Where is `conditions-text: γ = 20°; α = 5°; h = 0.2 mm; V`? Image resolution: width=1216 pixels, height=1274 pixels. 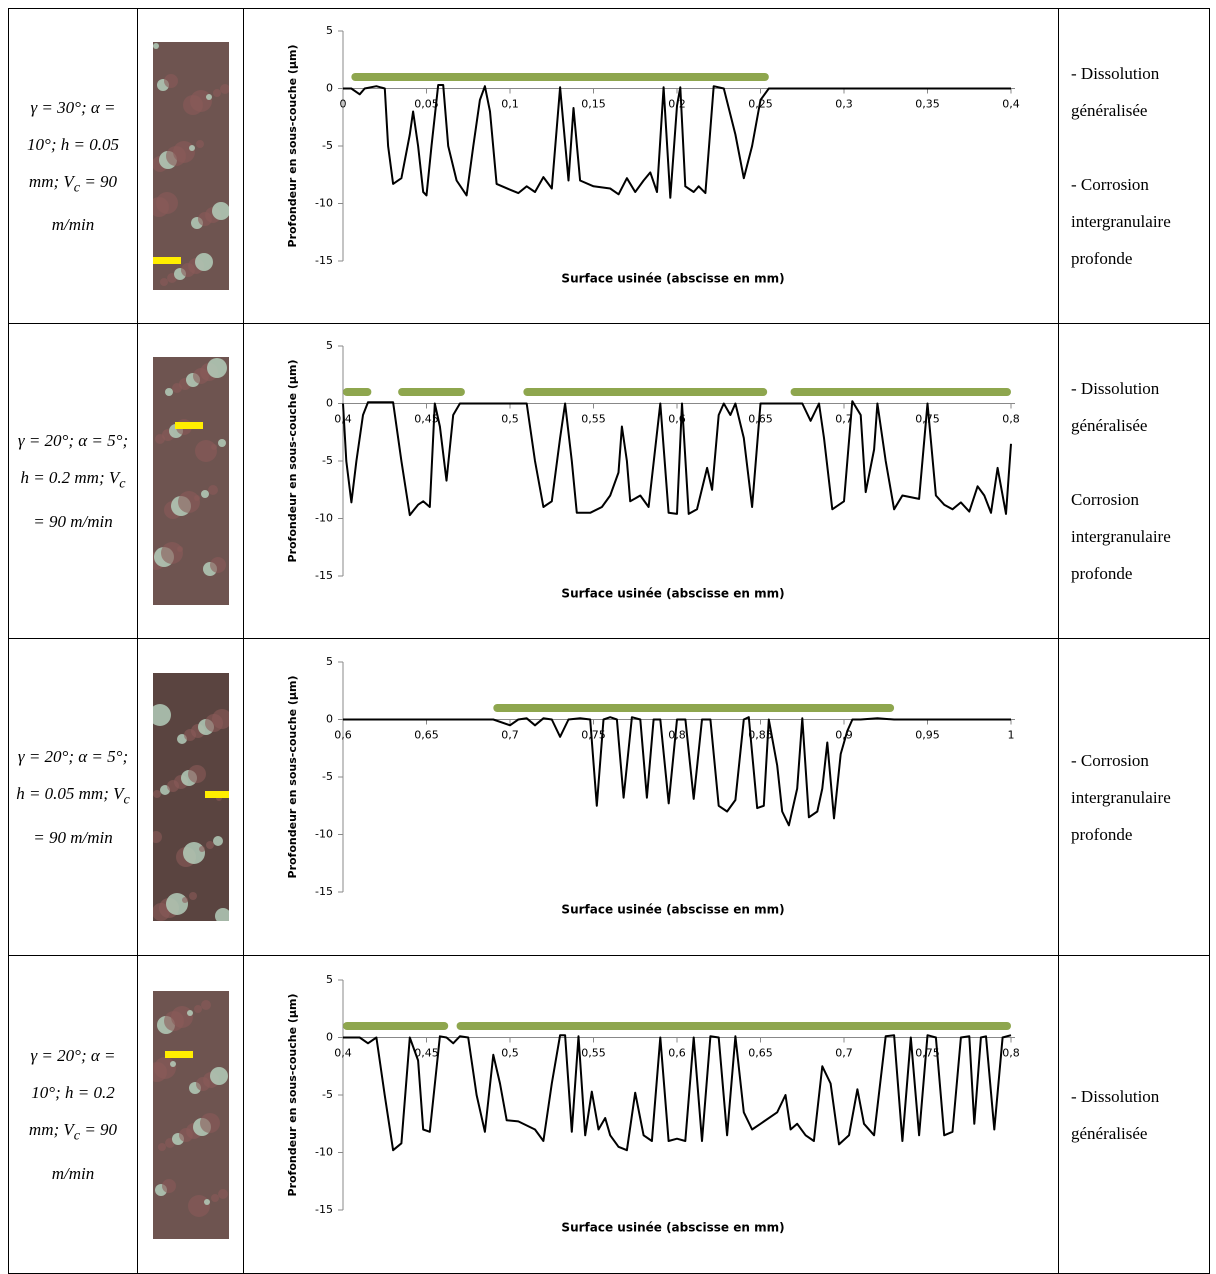 conditions-text: γ = 20°; α = 5°; h = 0.2 mm; V is located at coordinates (73, 459).